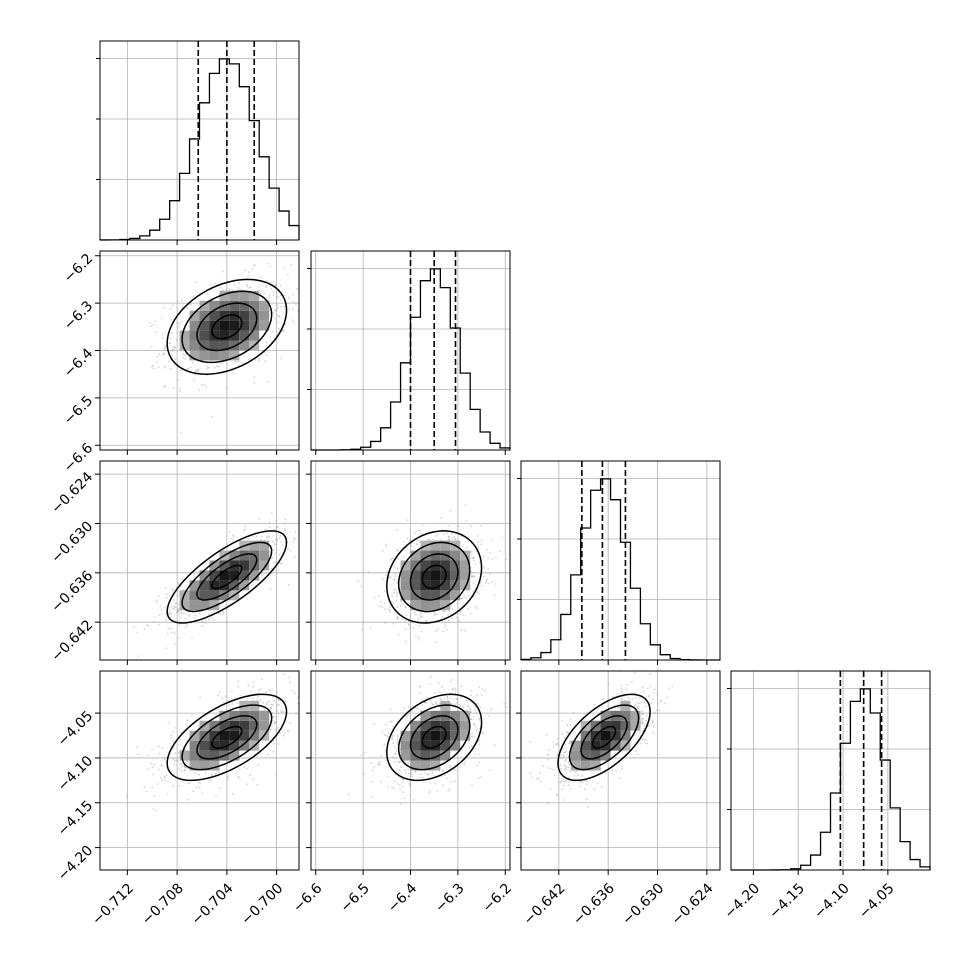 The height and width of the screenshot is (970, 970). I want to click on contour-3-1-1.5, so click(434, 737).